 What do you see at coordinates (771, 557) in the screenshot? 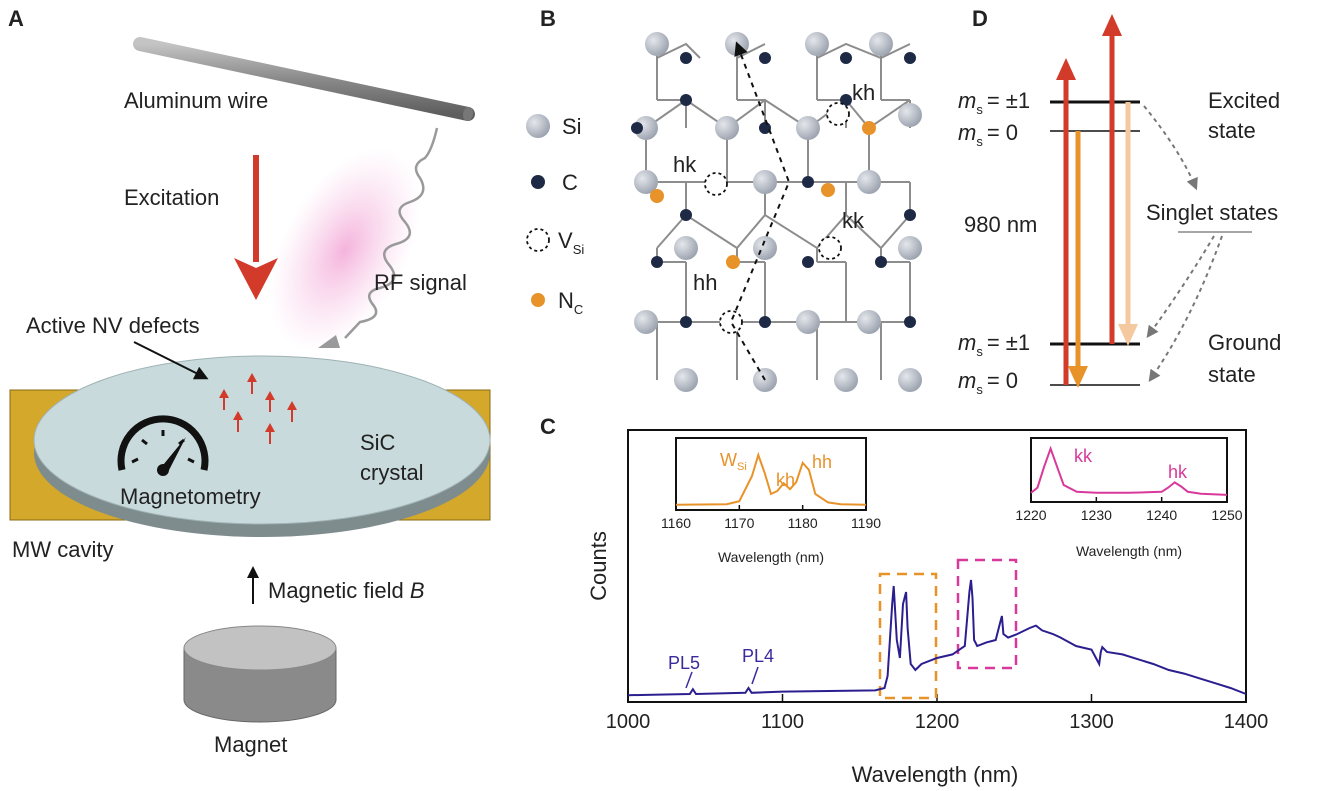
I see `inset-orange-x-label: Wavelength (nm)` at bounding box center [771, 557].